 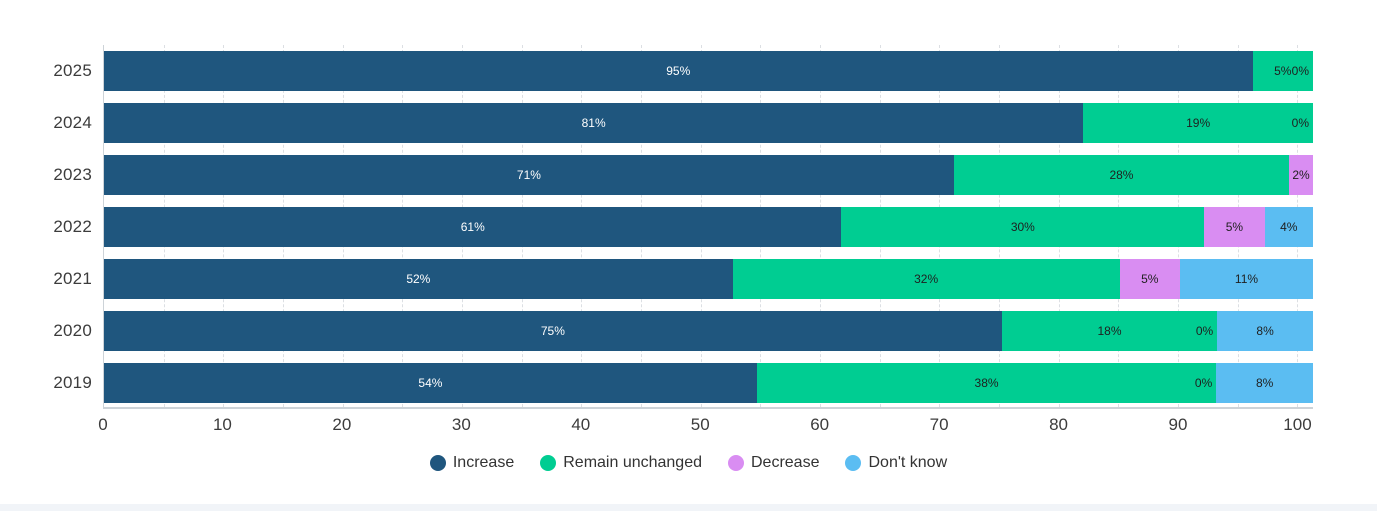 What do you see at coordinates (72, 226) in the screenshot?
I see `y-axis-label: 2022` at bounding box center [72, 226].